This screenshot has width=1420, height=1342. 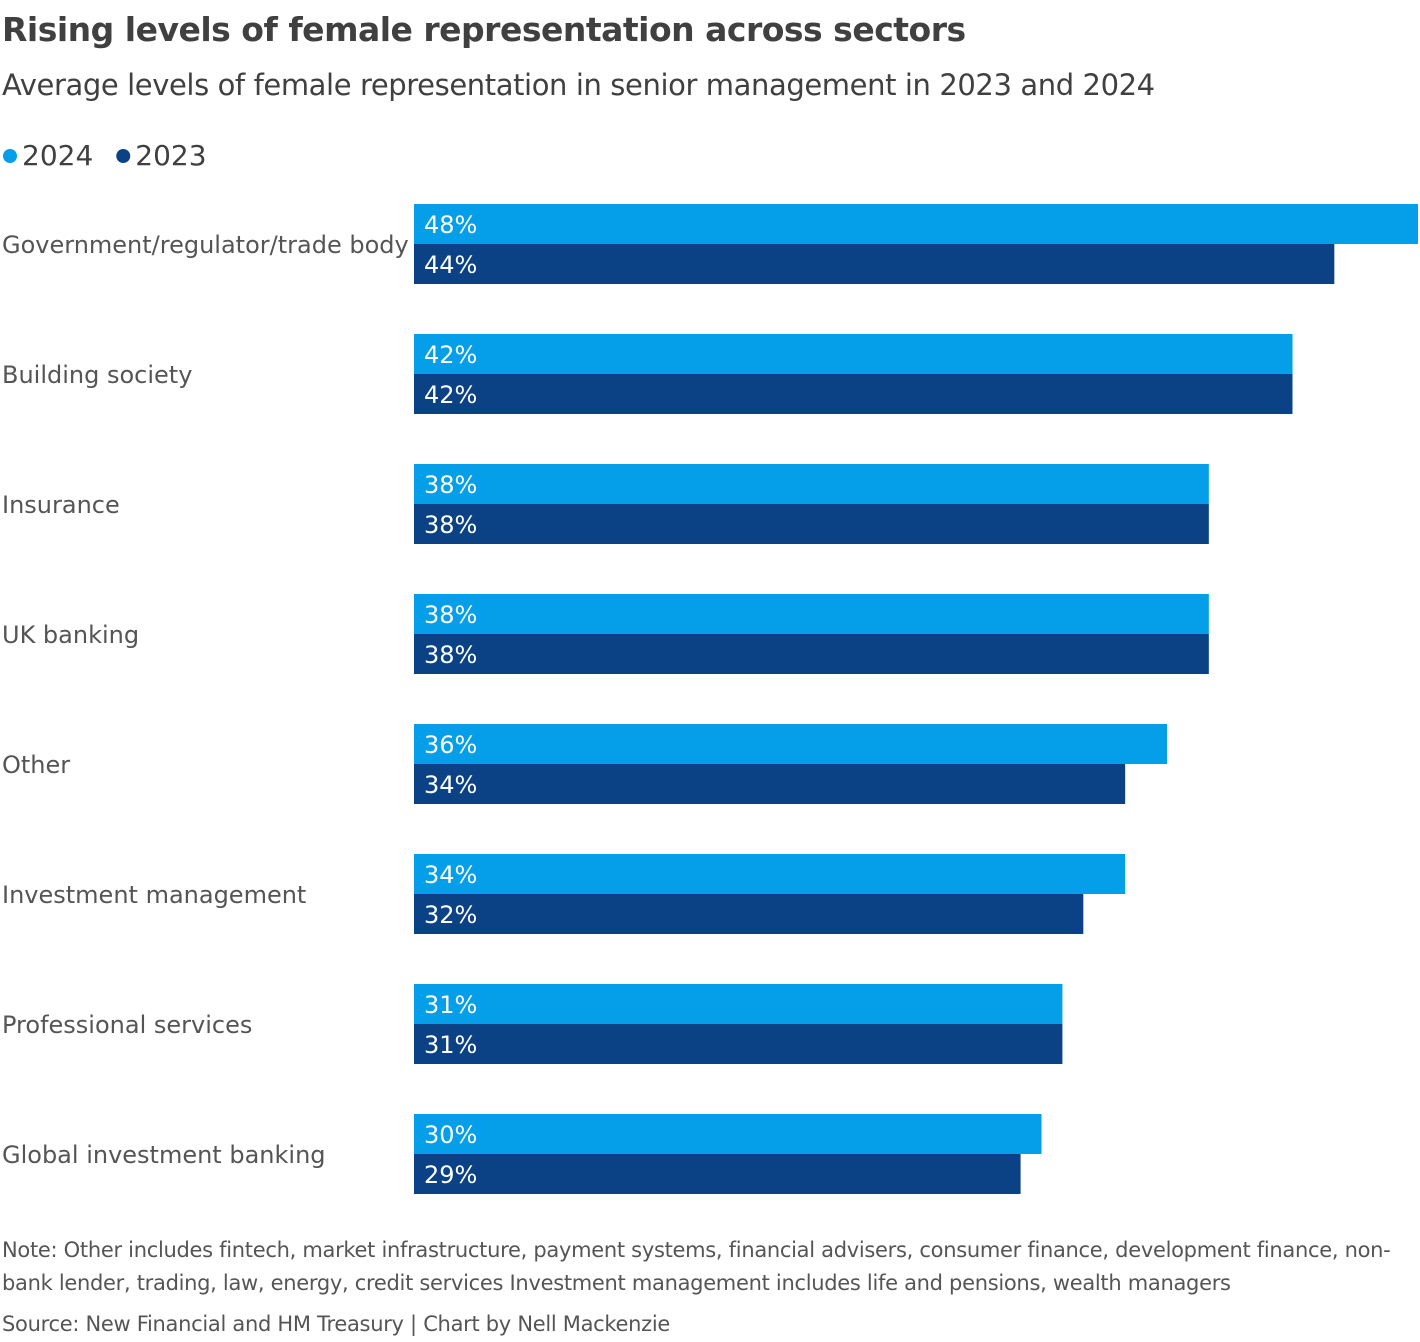 I want to click on legend-label: 2023, so click(x=170, y=155).